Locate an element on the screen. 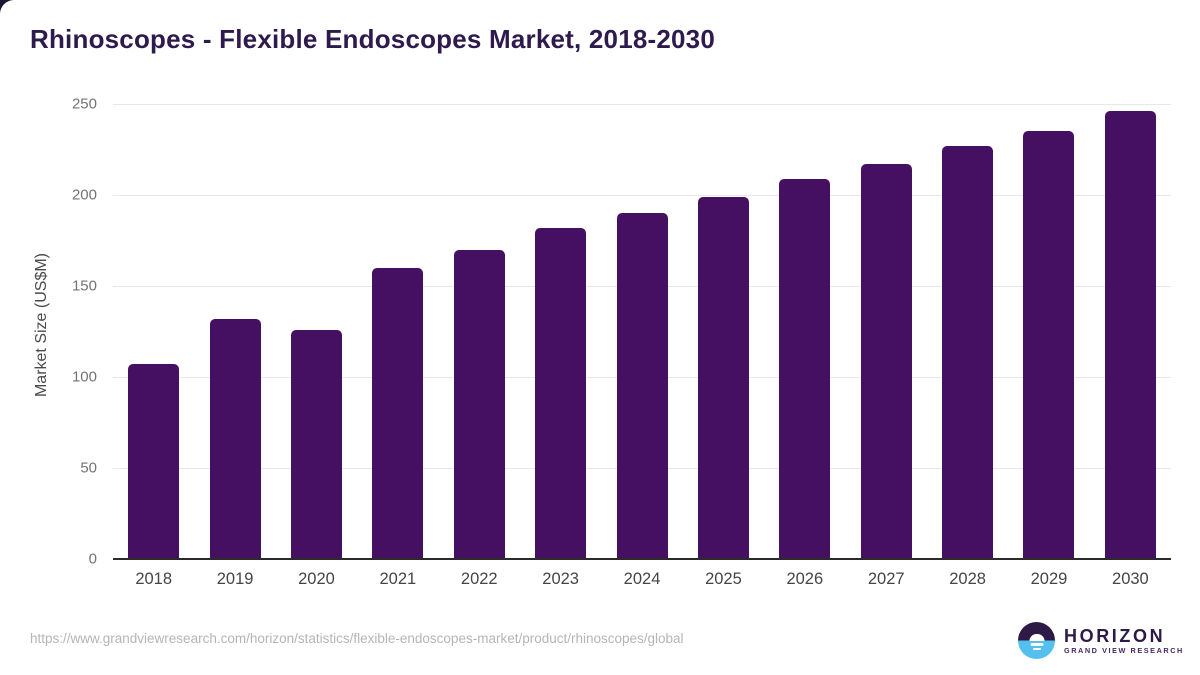  x-label-2028: 2028 is located at coordinates (967, 579).